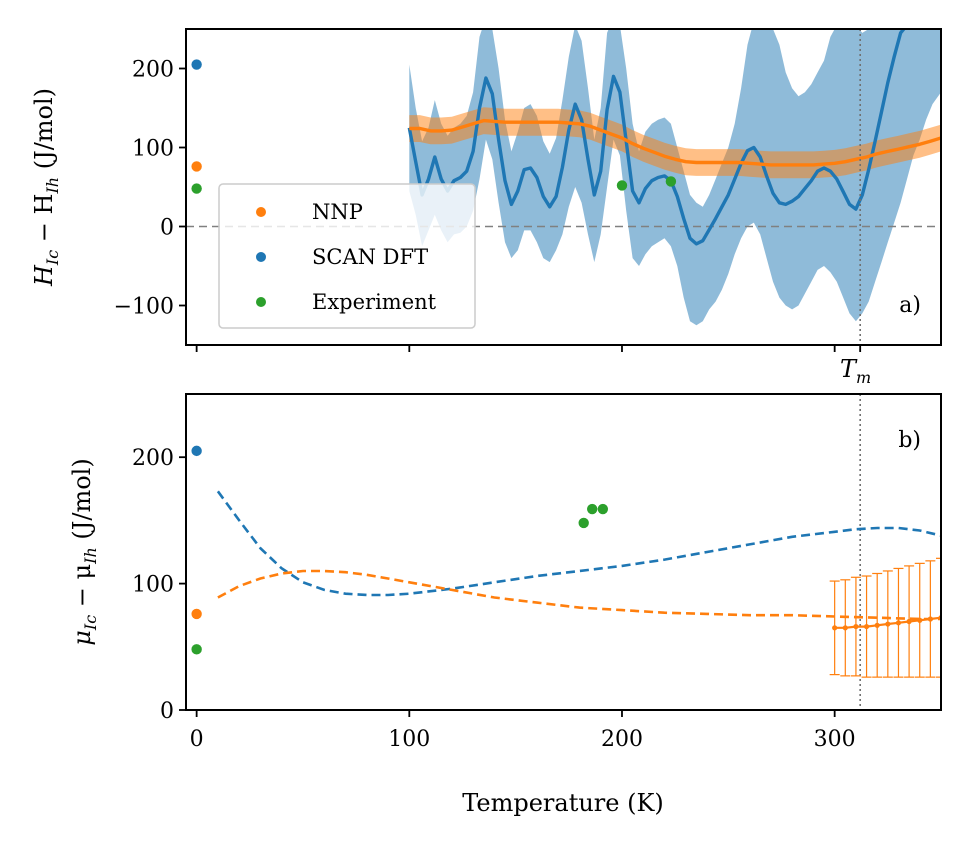 The image size is (971, 851). What do you see at coordinates (196, 614) in the screenshot?
I see `panel-b-point-nnp` at bounding box center [196, 614].